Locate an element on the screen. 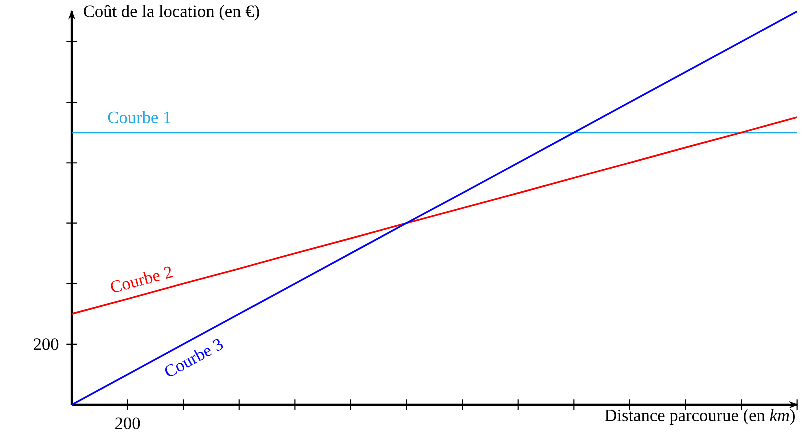 This screenshot has height=447, width=808. series-label: Courbe 1 is located at coordinates (139, 117).